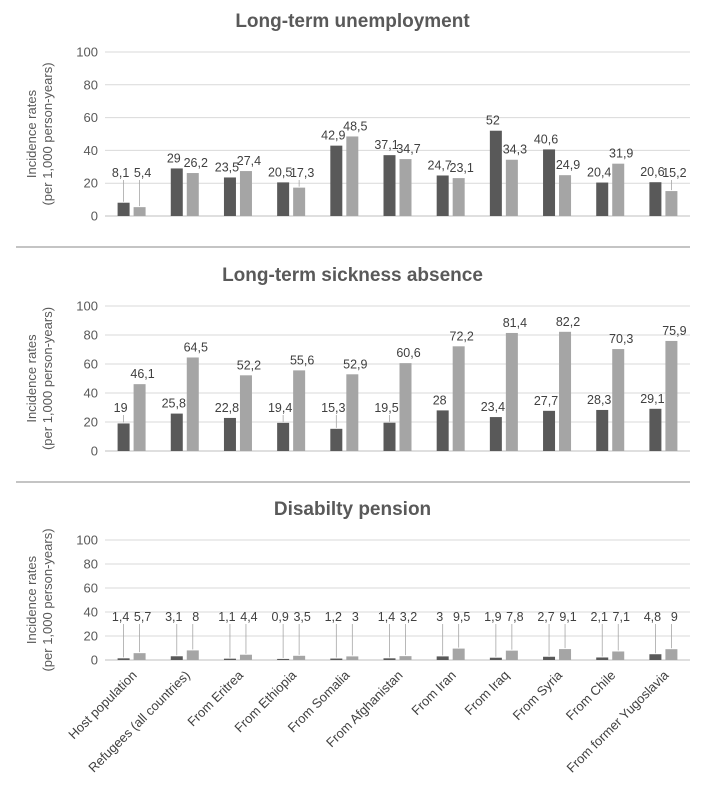  Describe the element at coordinates (87, 540) in the screenshot. I see `y-tick-label: 100` at that location.